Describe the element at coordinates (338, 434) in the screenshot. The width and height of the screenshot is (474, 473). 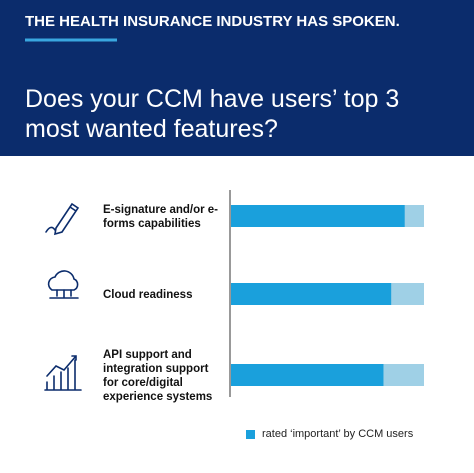
I see `legend-label: rated ‘important’ by CCM users` at that location.